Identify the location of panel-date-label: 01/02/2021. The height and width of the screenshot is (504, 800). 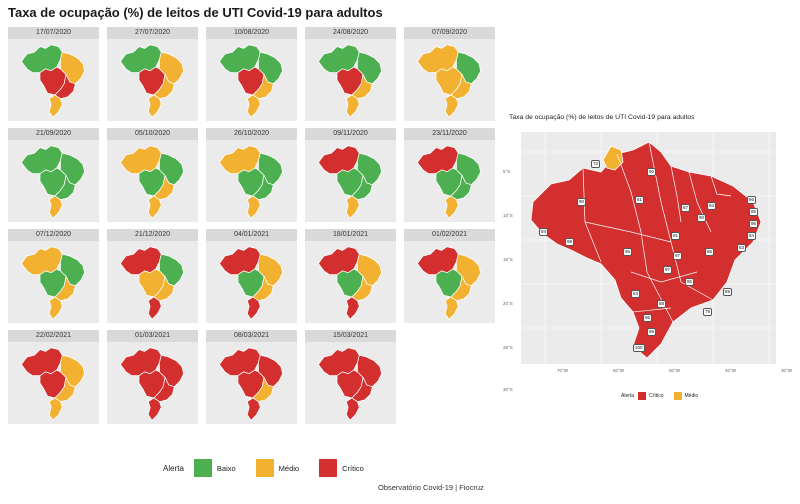
(449, 235).